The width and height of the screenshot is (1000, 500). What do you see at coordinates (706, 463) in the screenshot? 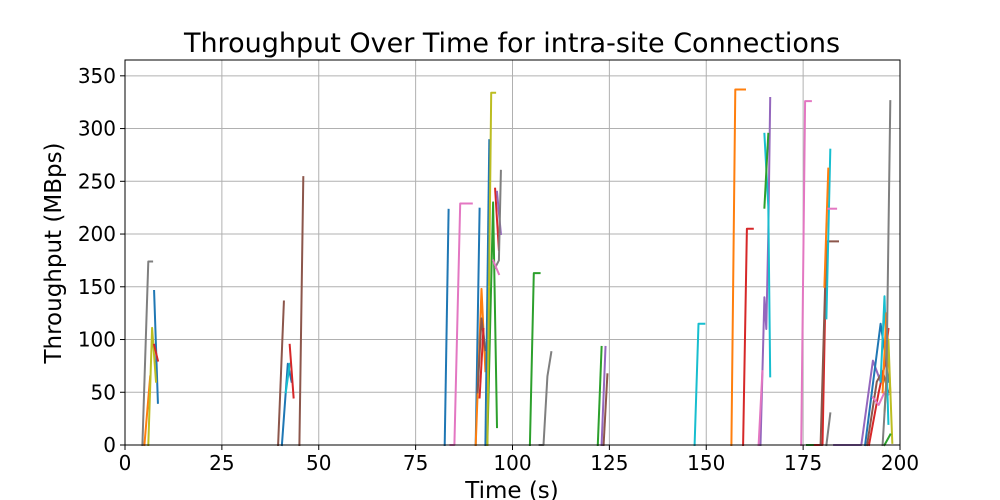
I see `x-tick-label: 150` at bounding box center [706, 463].